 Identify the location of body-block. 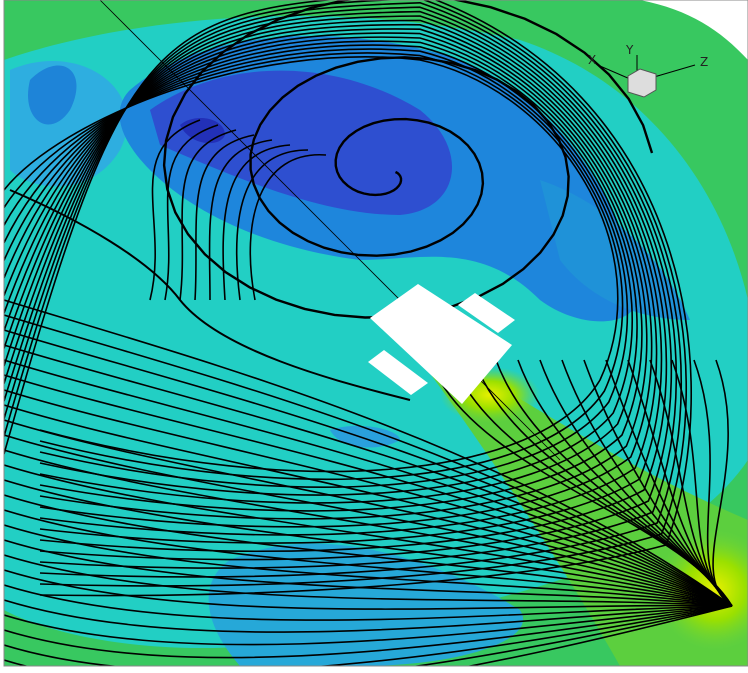
(441, 344).